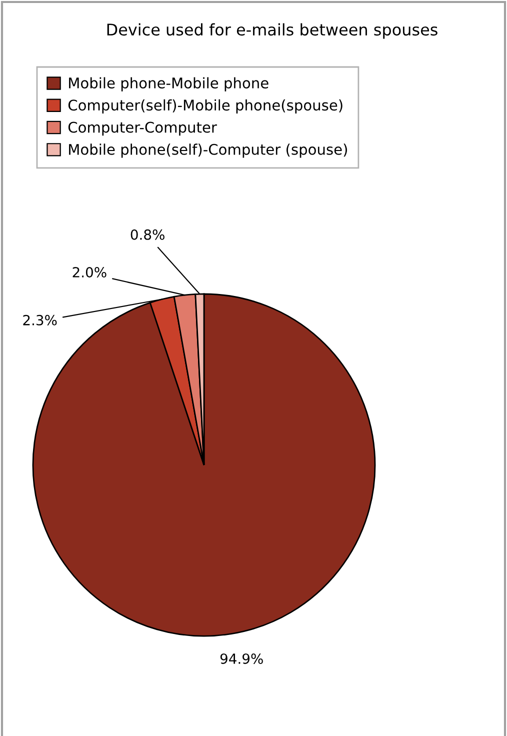 Image resolution: width=507 pixels, height=736 pixels. I want to click on legend-label: Computer(self)-Mobile phone(spouse), so click(205, 106).